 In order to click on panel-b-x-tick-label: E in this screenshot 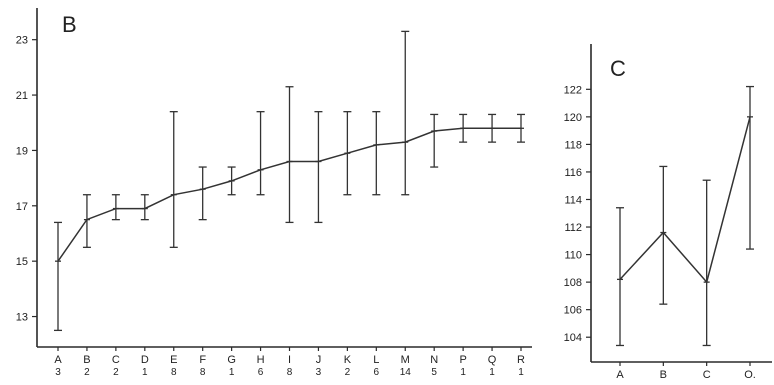, I will do `click(173, 360)`.